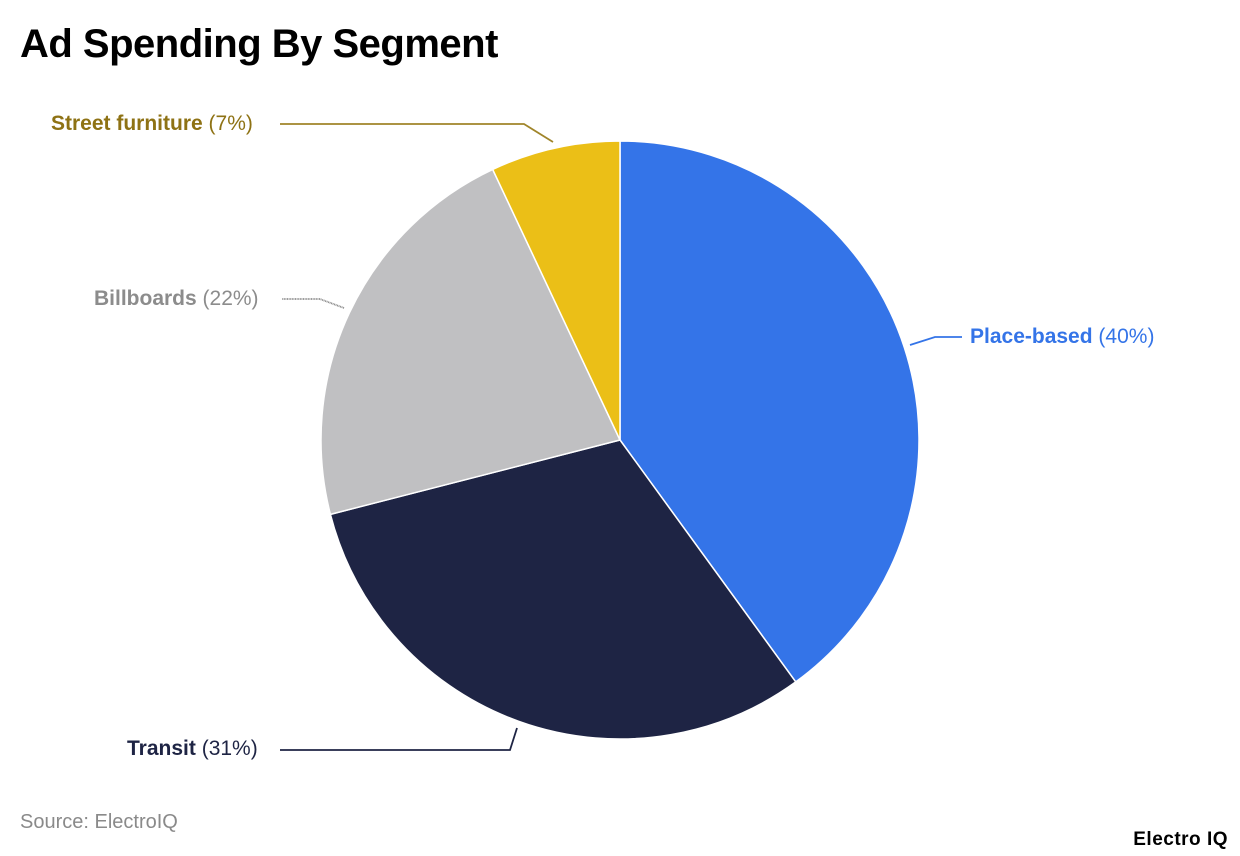  What do you see at coordinates (470, 342) in the screenshot?
I see `pie-slice-billboards` at bounding box center [470, 342].